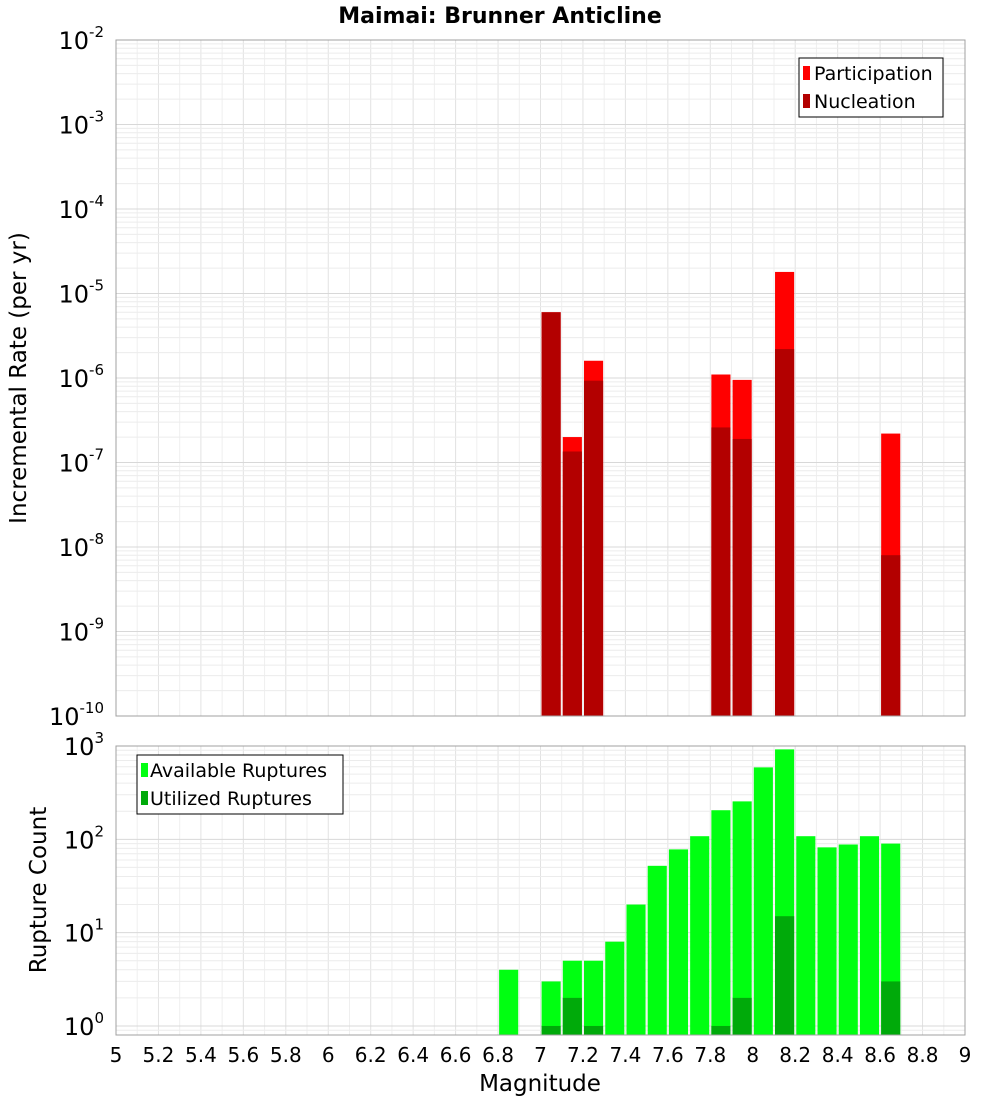 The height and width of the screenshot is (1100, 1000). I want to click on available-legend-swatch, so click(144, 770).